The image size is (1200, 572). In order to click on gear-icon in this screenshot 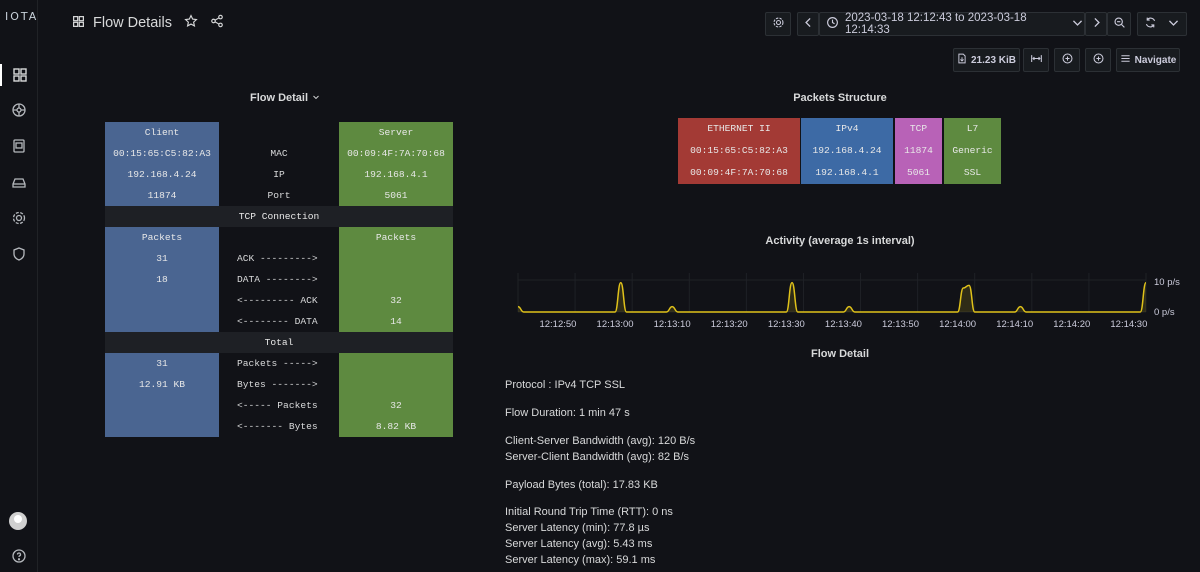, I will do `click(778, 24)`.